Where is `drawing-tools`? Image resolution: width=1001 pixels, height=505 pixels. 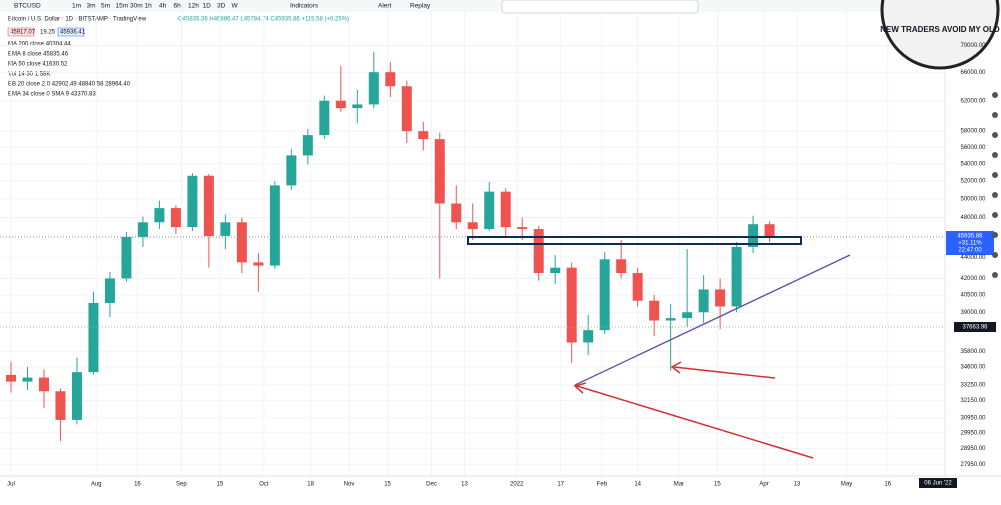 drawing-tools is located at coordinates (600, 7).